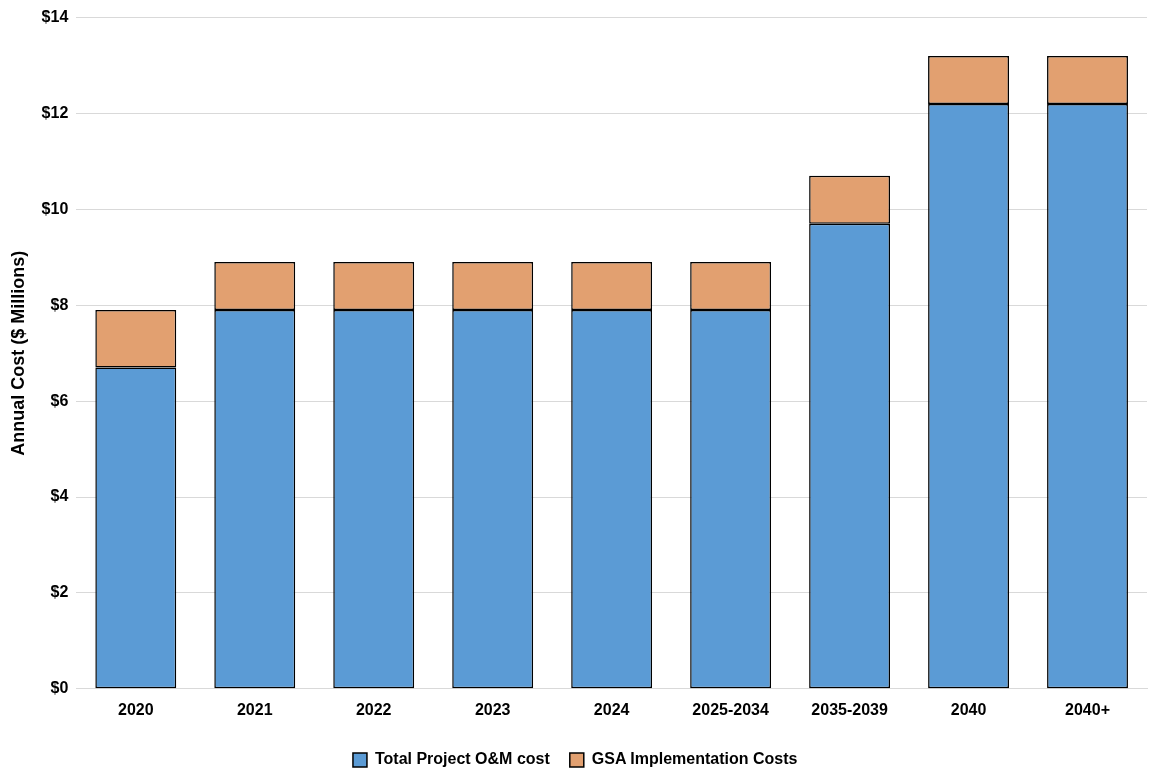  Describe the element at coordinates (17, 353) in the screenshot. I see `y-axis-title: Annual Cost ($ Millions)` at that location.